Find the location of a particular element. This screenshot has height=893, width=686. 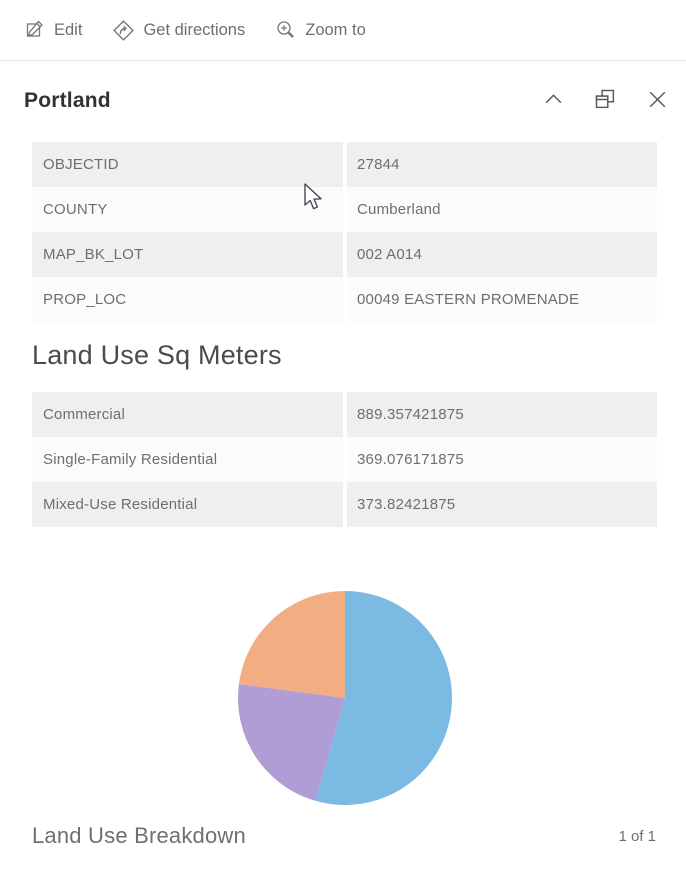

field-label: MAP_BK_LOT is located at coordinates (187, 254).